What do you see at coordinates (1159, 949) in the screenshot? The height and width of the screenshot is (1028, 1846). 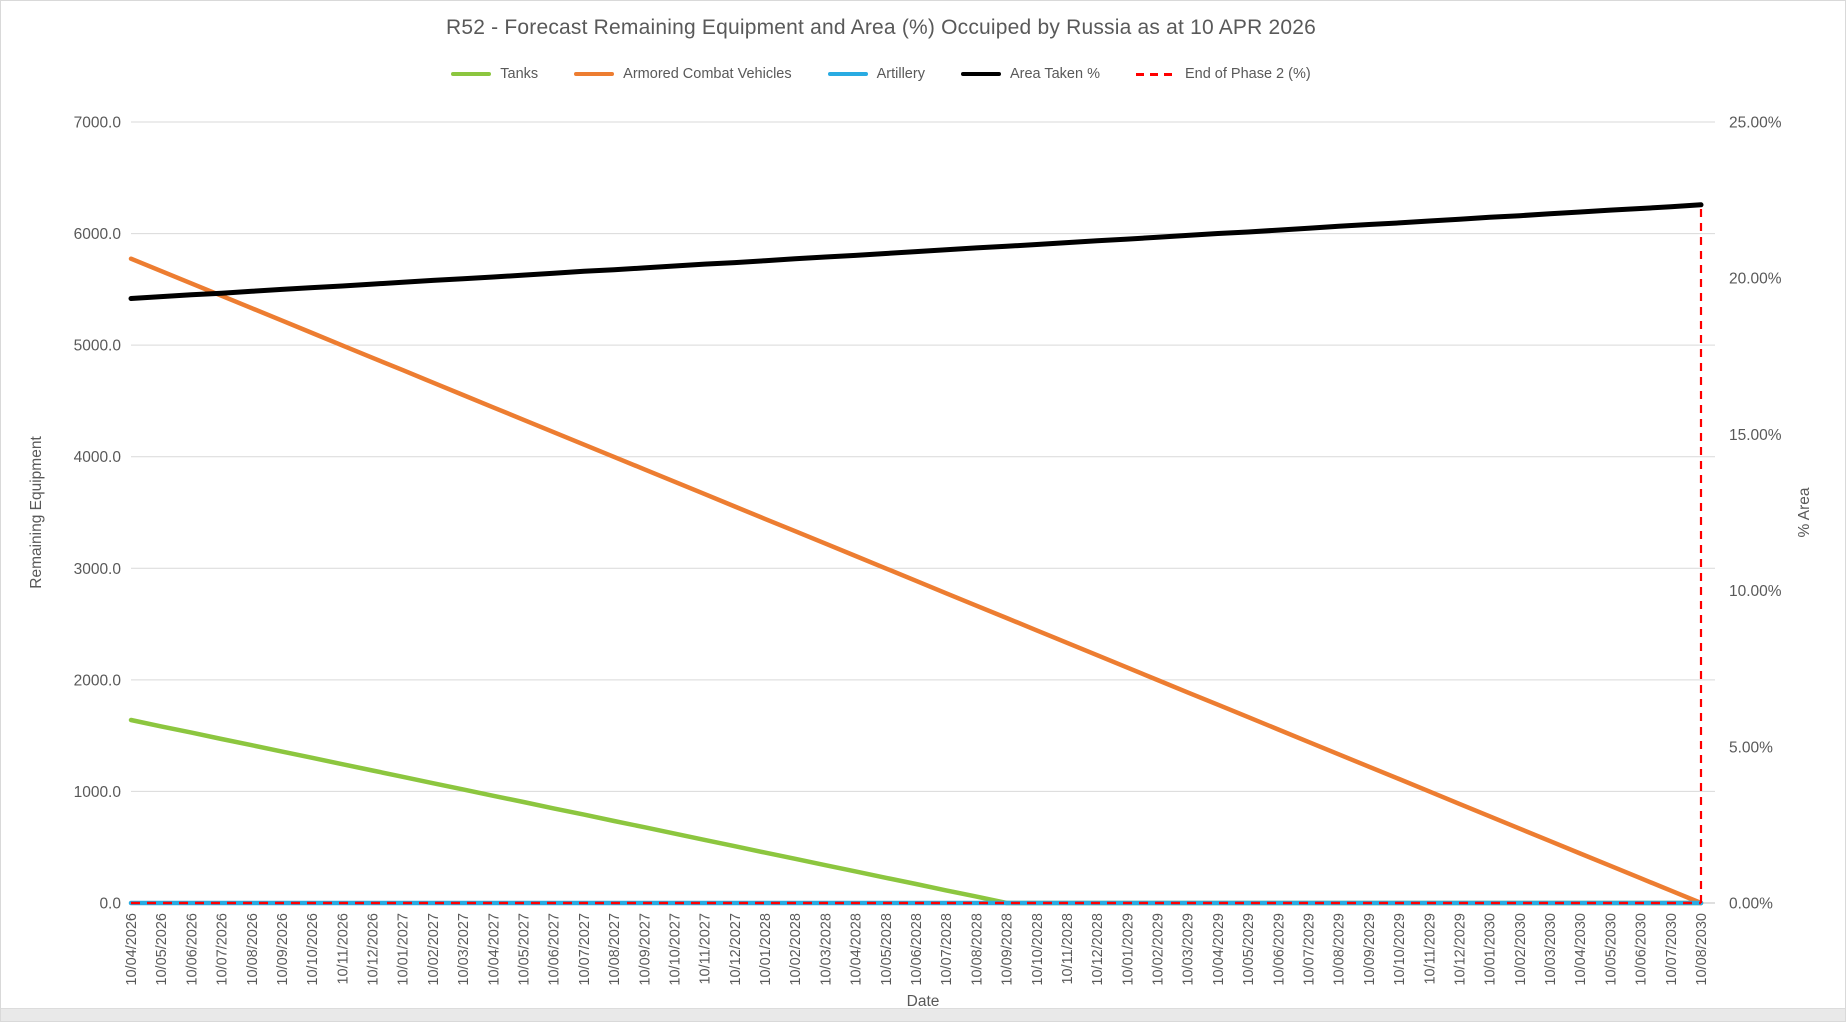 I see `x-tick-label: 10/02/2029` at bounding box center [1159, 949].